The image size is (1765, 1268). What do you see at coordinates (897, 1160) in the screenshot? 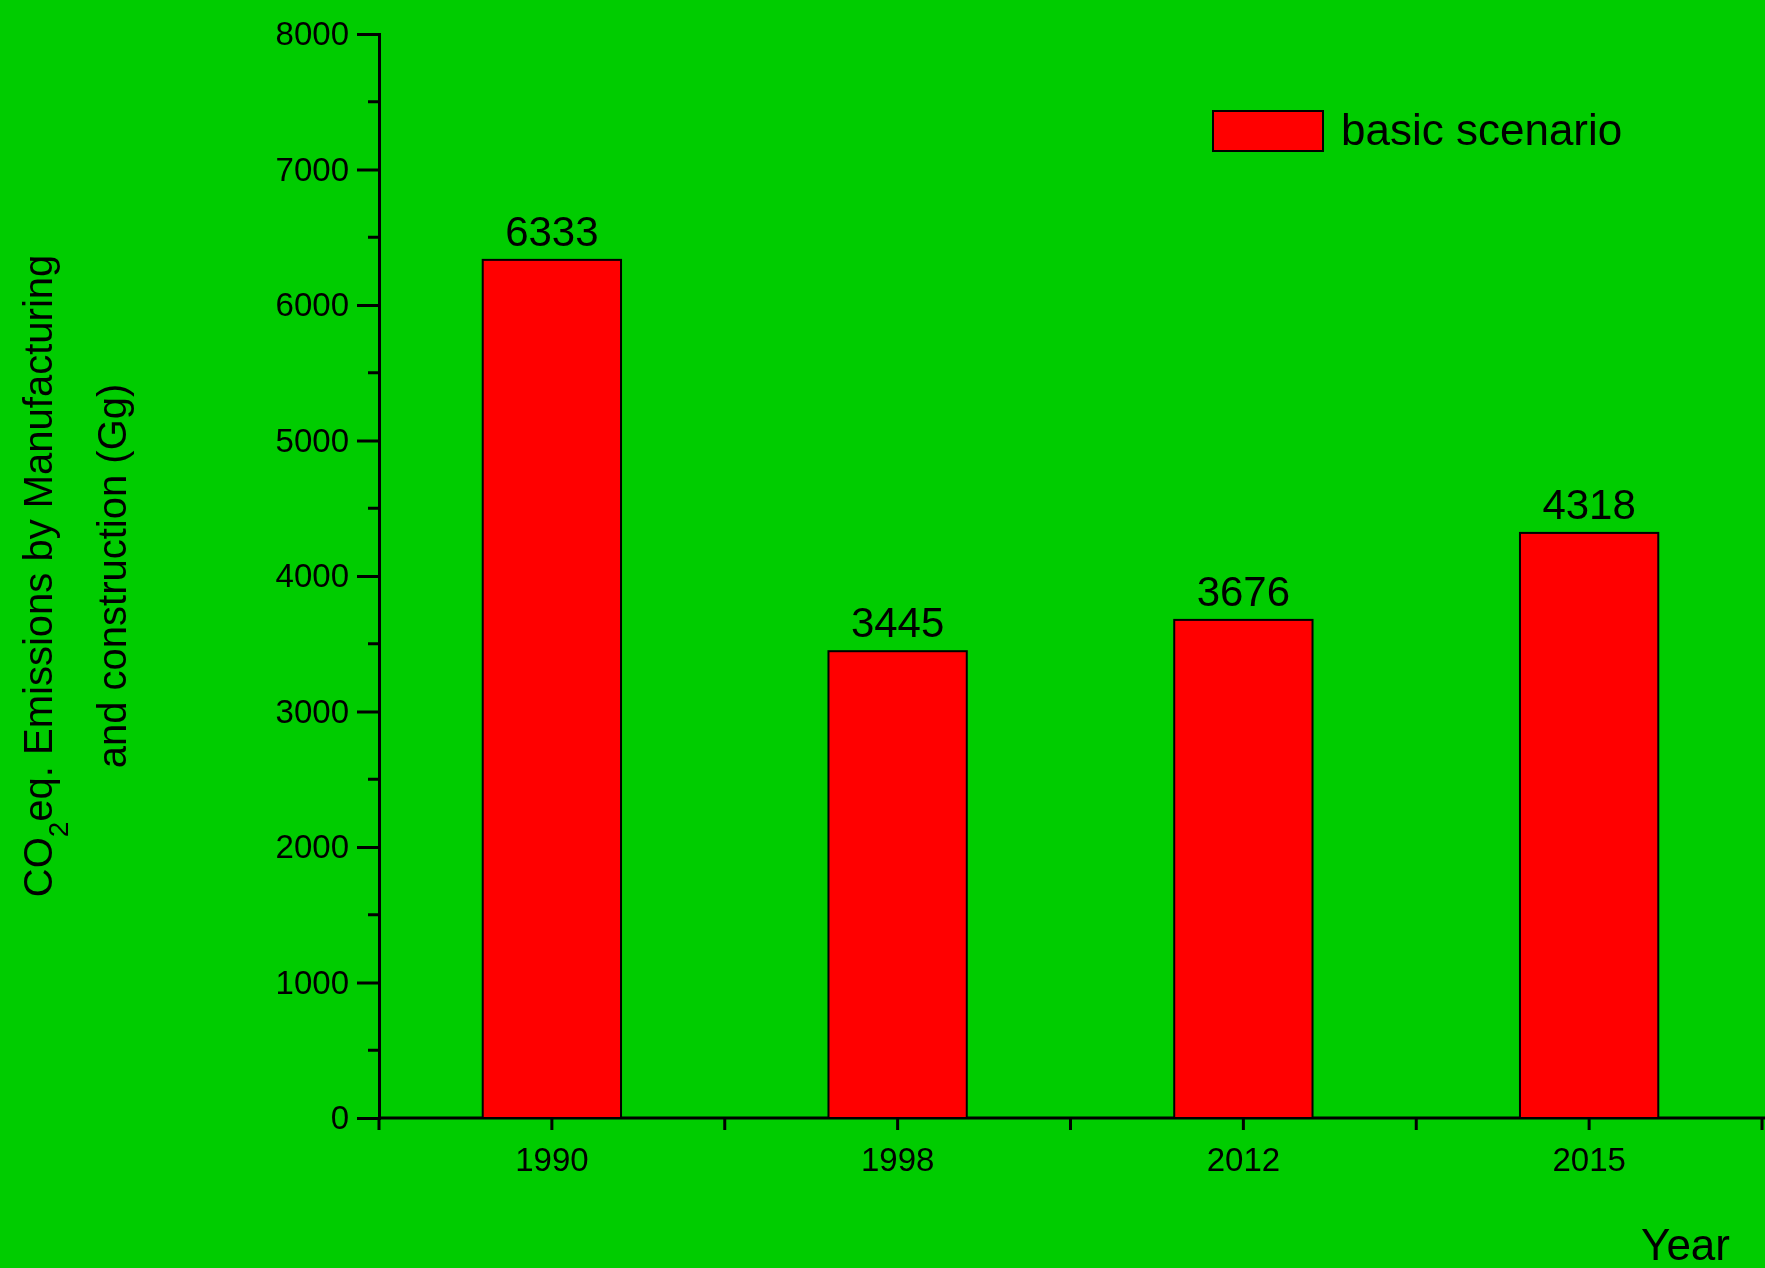
I see `x-tick-label: 1998` at bounding box center [897, 1160].